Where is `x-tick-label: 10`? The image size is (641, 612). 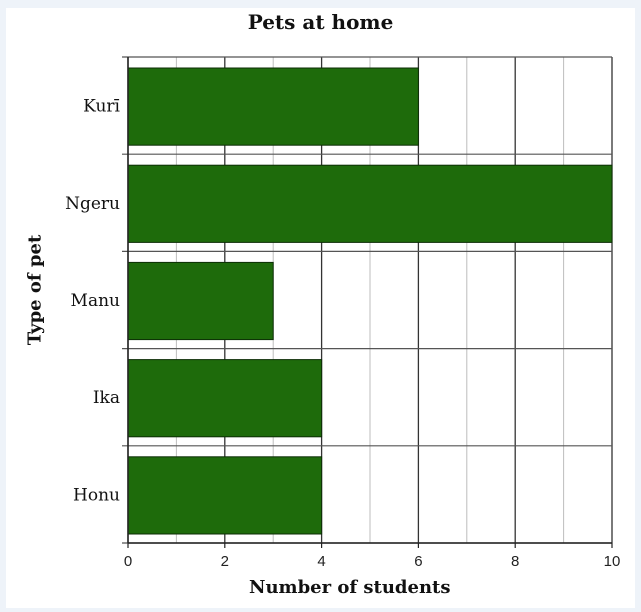
x-tick-label: 10 is located at coordinates (612, 561).